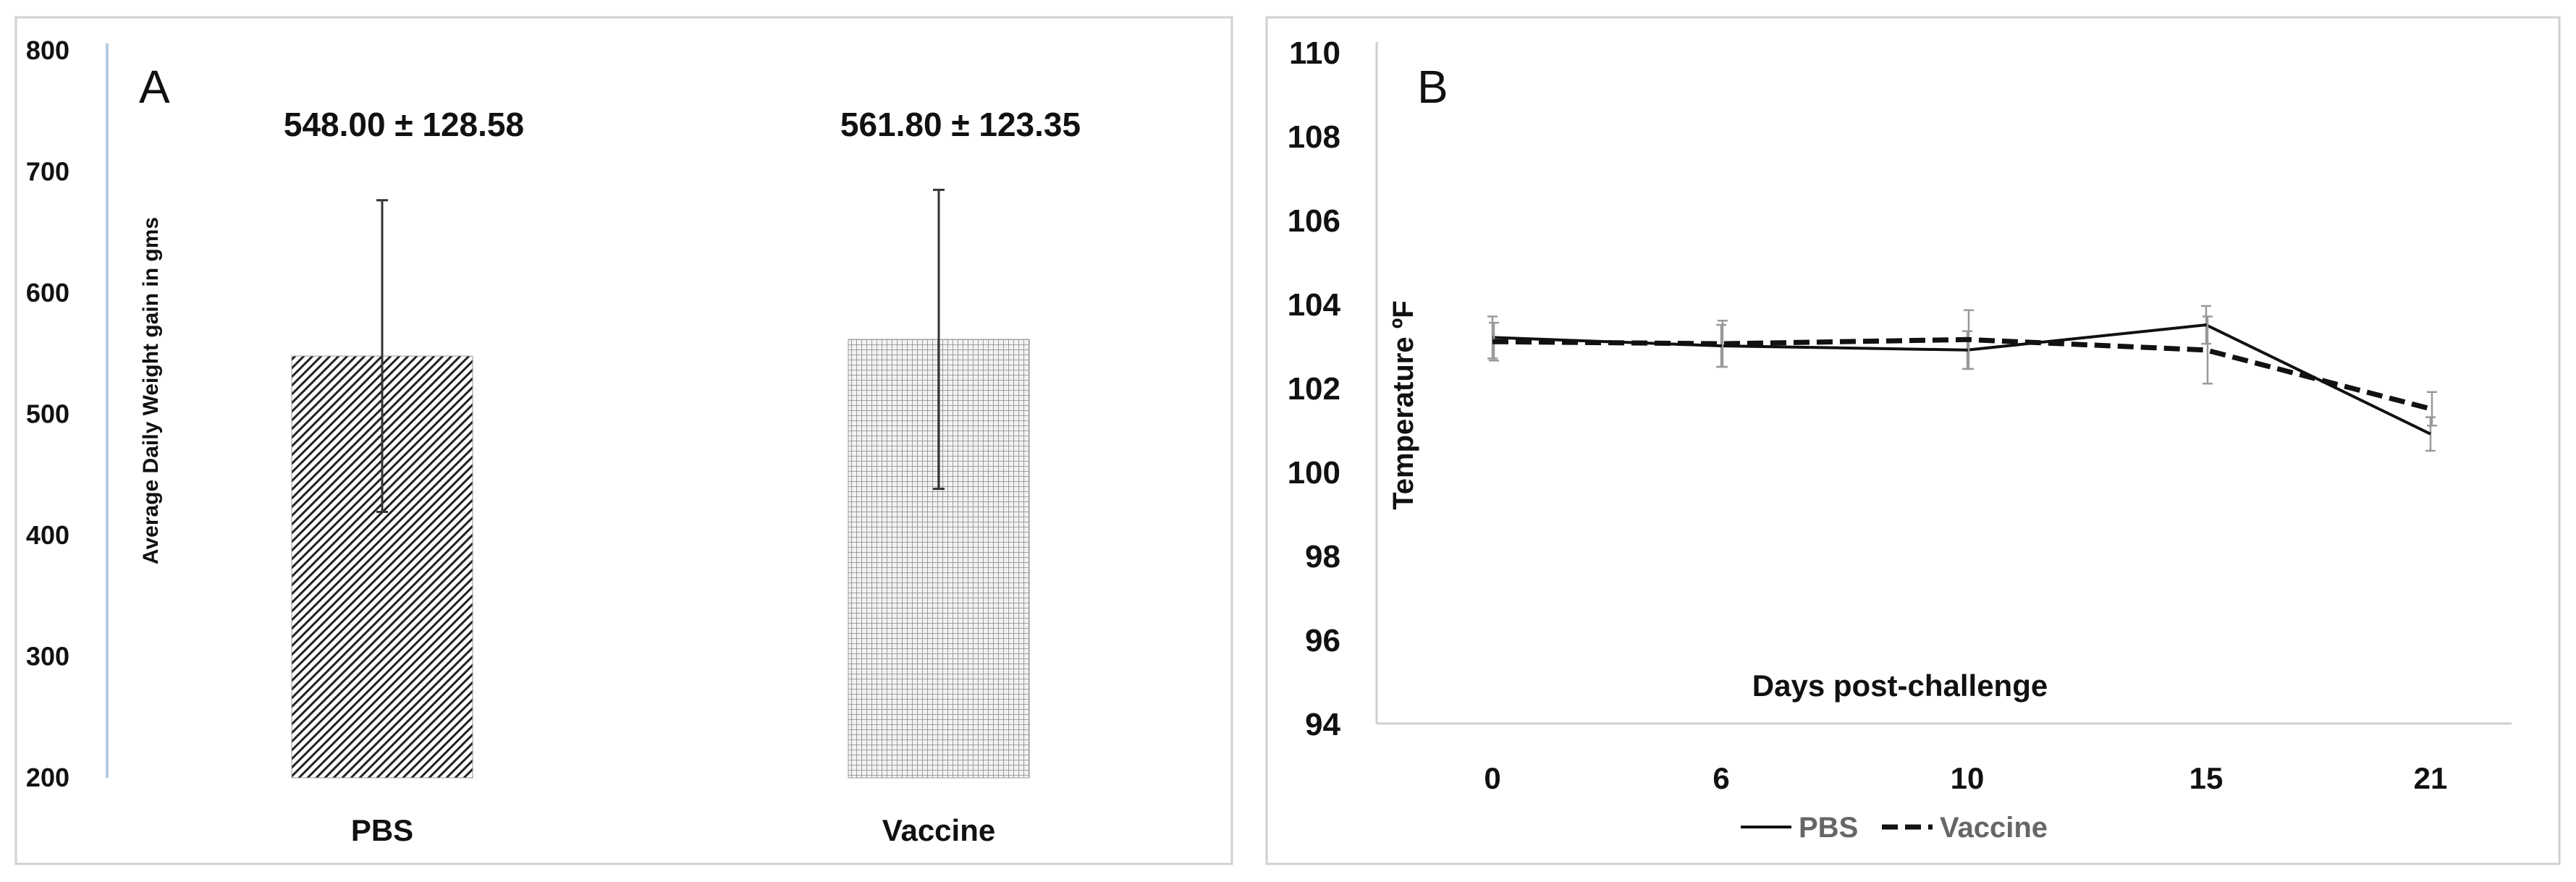  I want to click on panel-a-y-tick-label: 400, so click(47, 535).